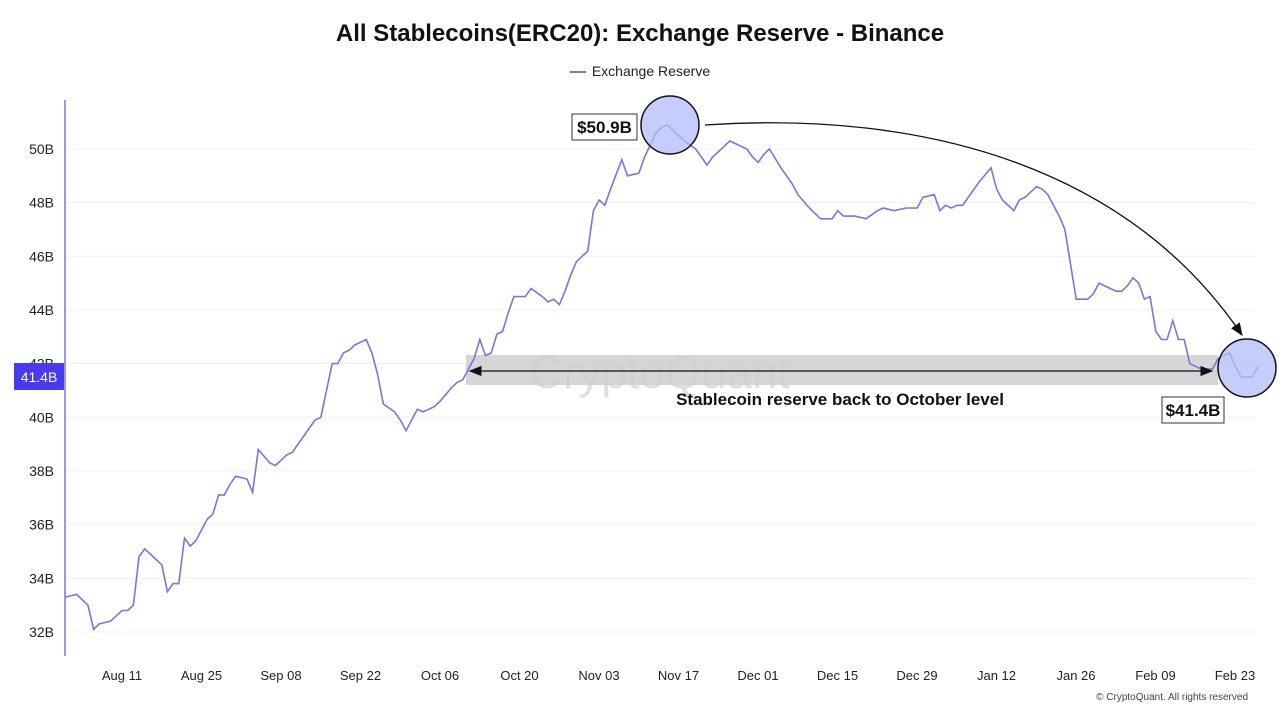 This screenshot has width=1280, height=720. What do you see at coordinates (41, 203) in the screenshot?
I see `y-tick-label: 48B` at bounding box center [41, 203].